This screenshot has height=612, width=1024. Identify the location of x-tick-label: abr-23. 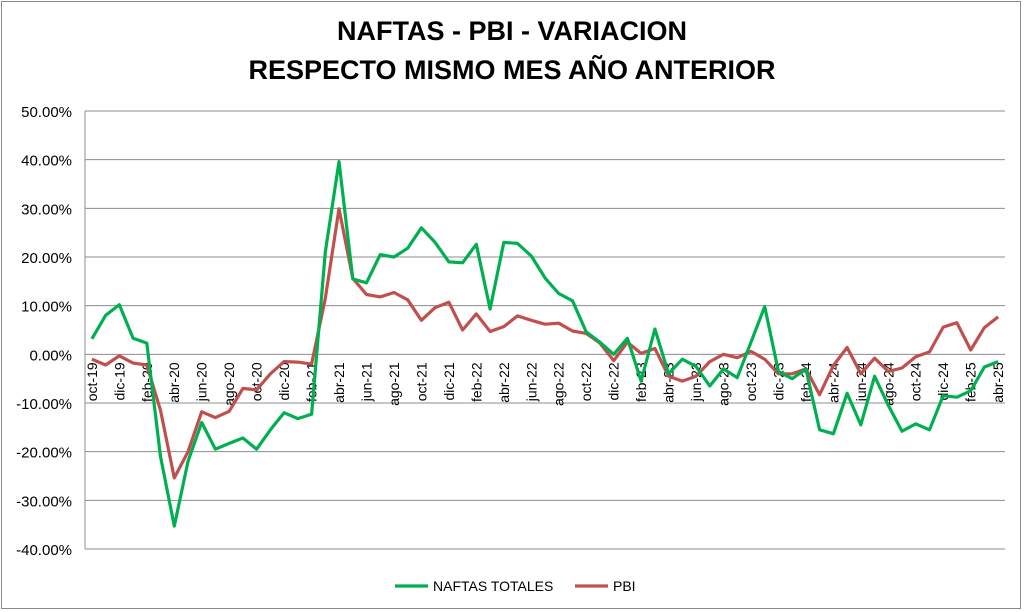
(669, 382).